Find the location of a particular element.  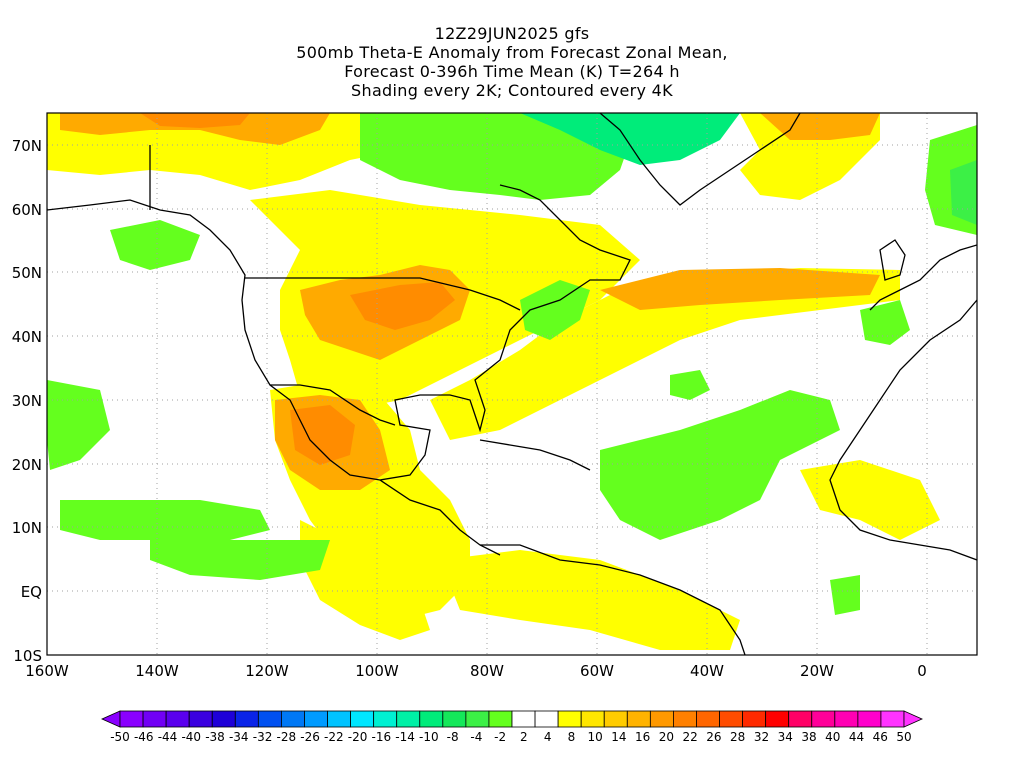

title-forecast: Forecast 0-396h Time Mean (K) T=264 h is located at coordinates (512, 71).